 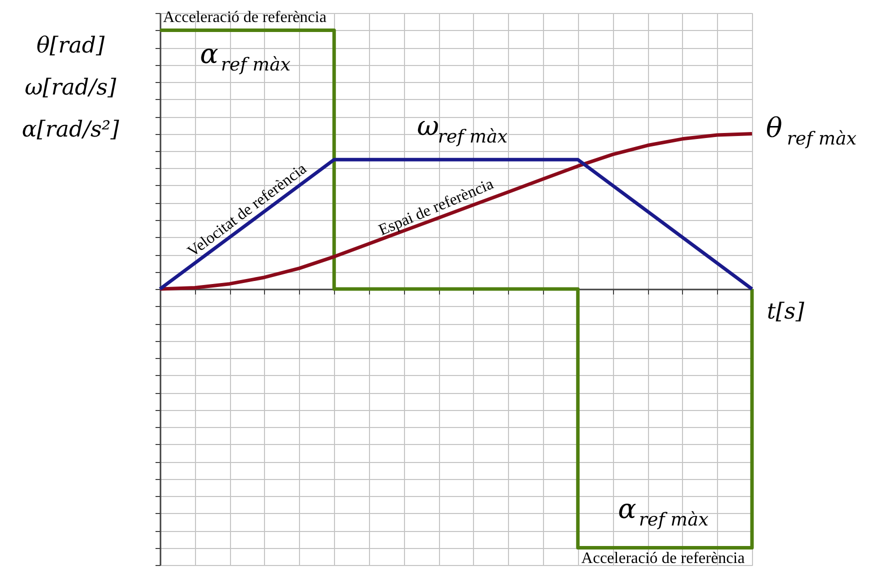 What do you see at coordinates (785, 312) in the screenshot?
I see `x-axis-title: t[s]` at bounding box center [785, 312].